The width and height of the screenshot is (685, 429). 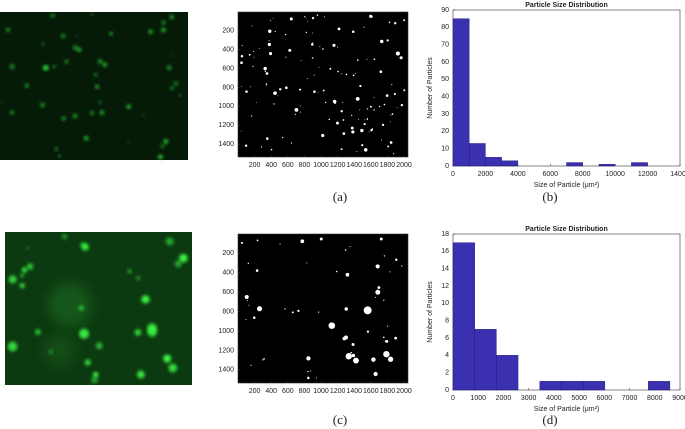 I want to click on y-tick-label: 16, so click(x=445, y=251).